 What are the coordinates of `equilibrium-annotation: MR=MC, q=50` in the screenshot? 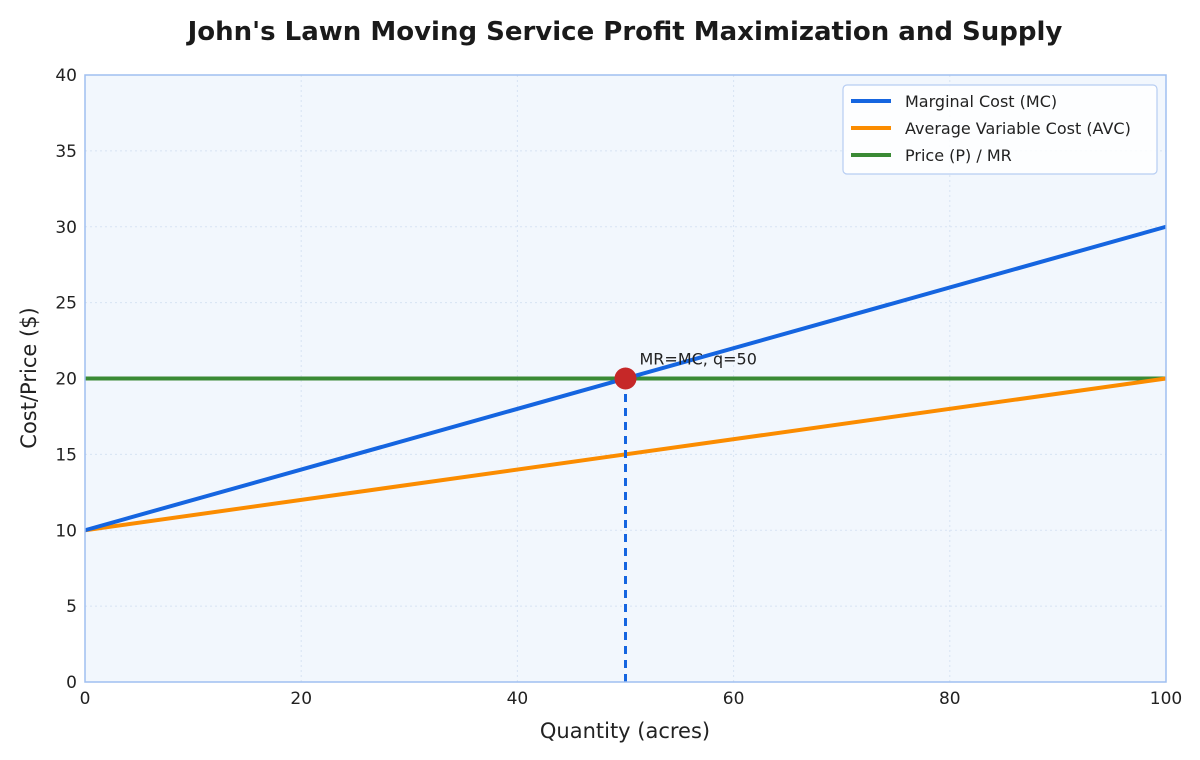 It's located at (698, 359).